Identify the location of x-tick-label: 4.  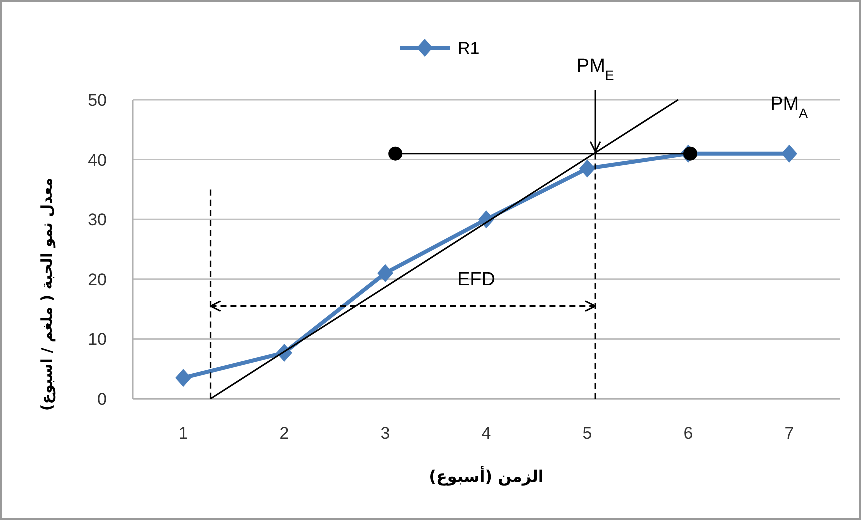
(487, 433).